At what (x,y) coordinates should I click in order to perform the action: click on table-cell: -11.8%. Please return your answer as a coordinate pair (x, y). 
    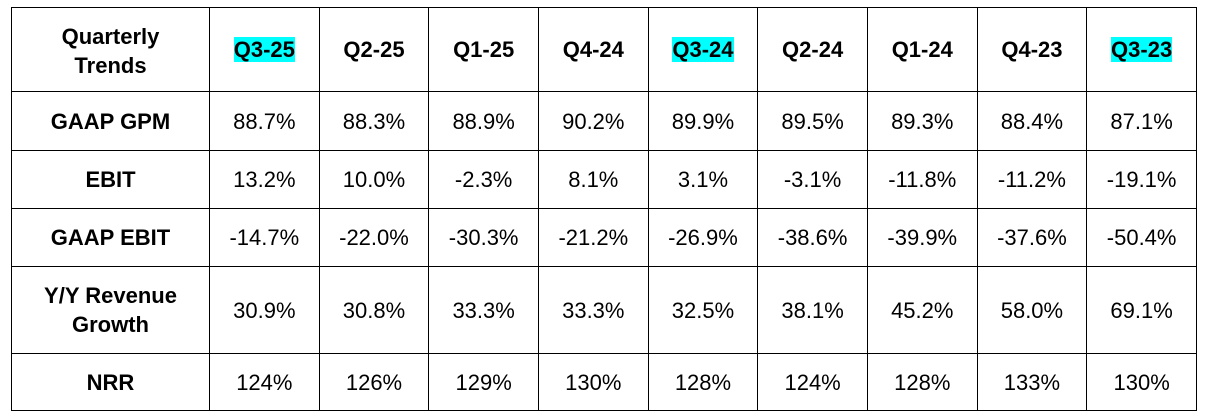
    Looking at the image, I should click on (922, 179).